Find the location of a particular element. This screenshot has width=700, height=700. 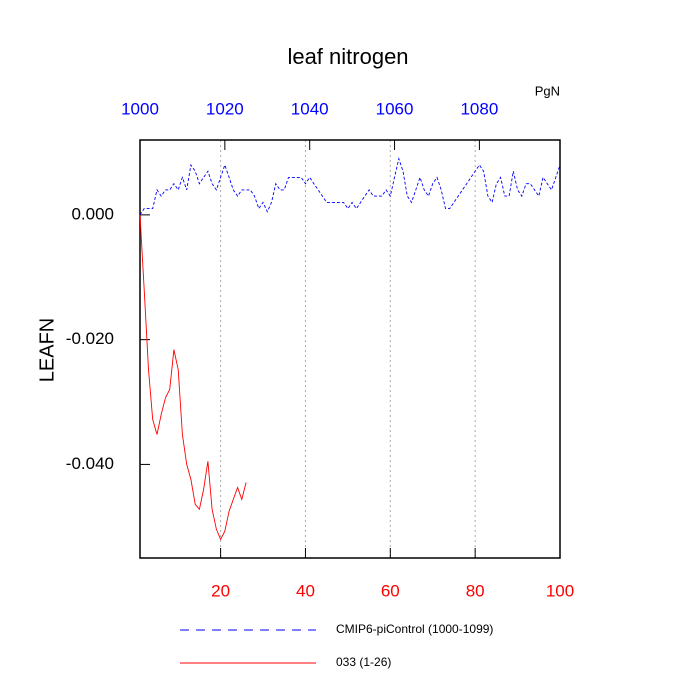

x2-tick-label: 1000 is located at coordinates (140, 108).